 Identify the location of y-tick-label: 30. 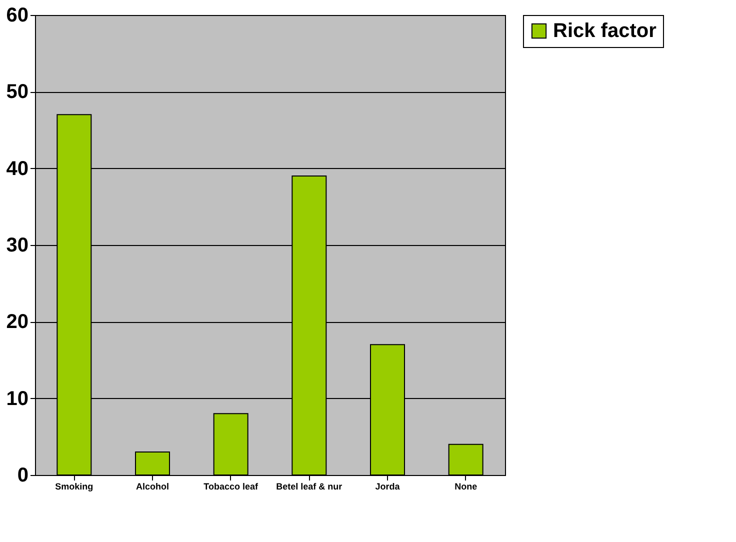
(17, 245).